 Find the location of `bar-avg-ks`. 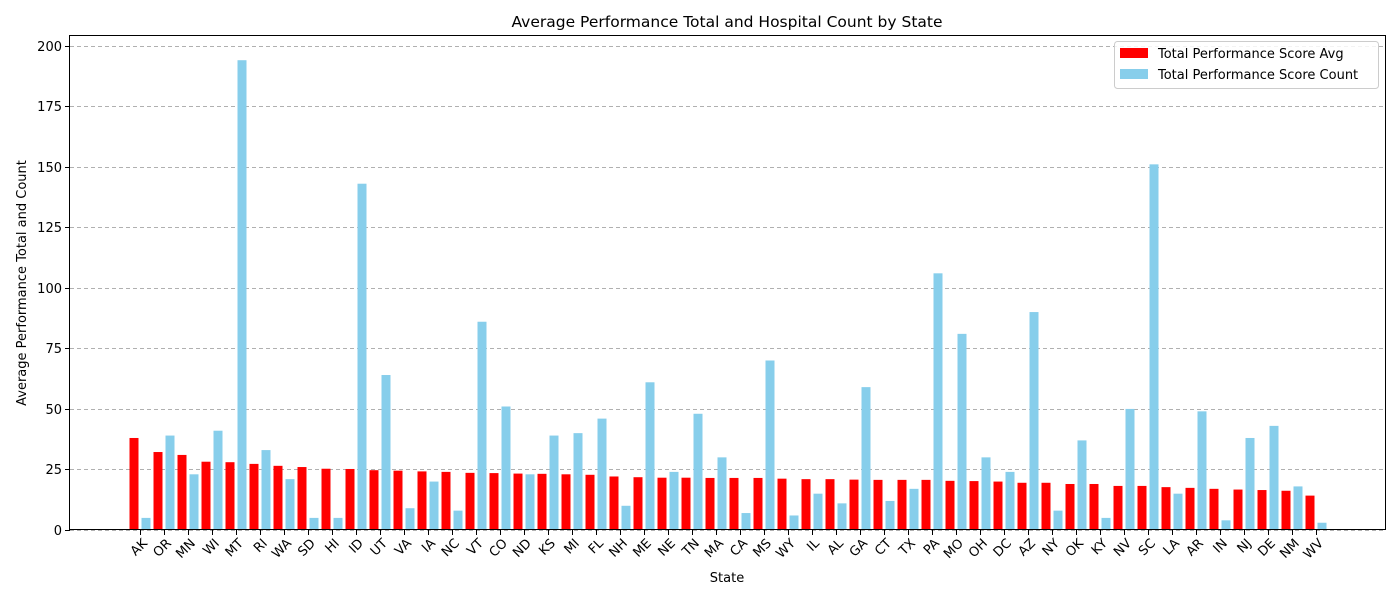

bar-avg-ks is located at coordinates (542, 501).